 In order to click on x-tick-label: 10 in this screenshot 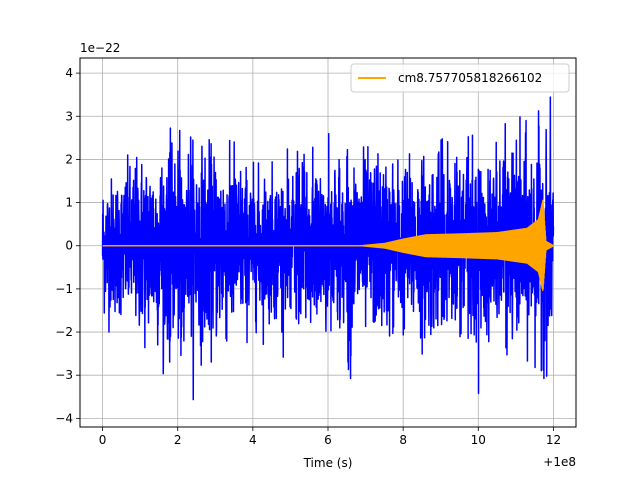, I will do `click(478, 440)`.